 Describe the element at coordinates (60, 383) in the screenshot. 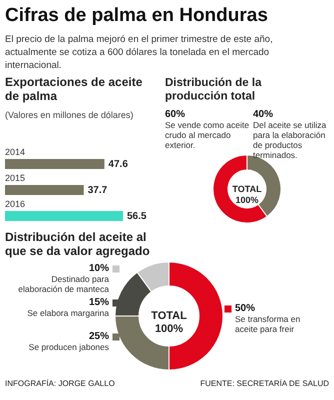

I see `text: INFOGRAFÍA: JORGE GALLO` at that location.